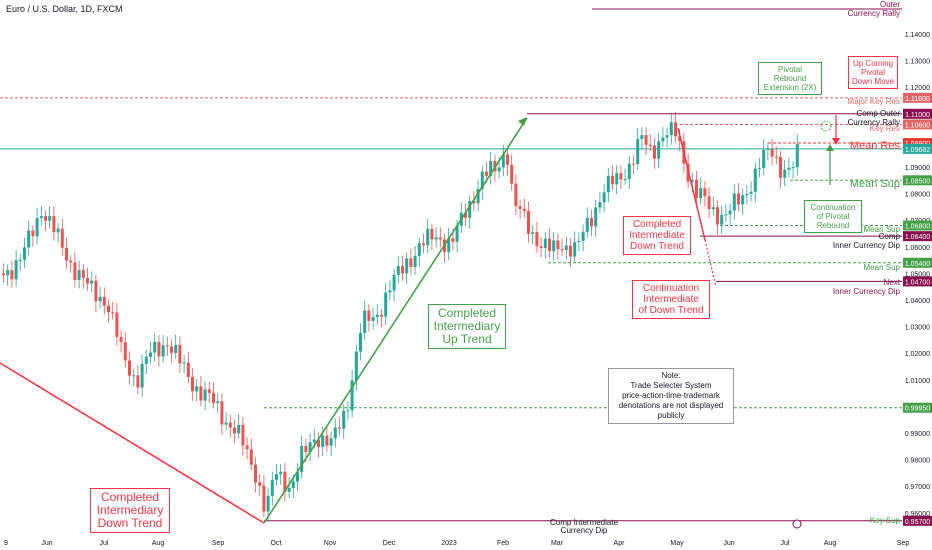  What do you see at coordinates (917, 354) in the screenshot?
I see `y-tick-label: 1.02000` at bounding box center [917, 354].